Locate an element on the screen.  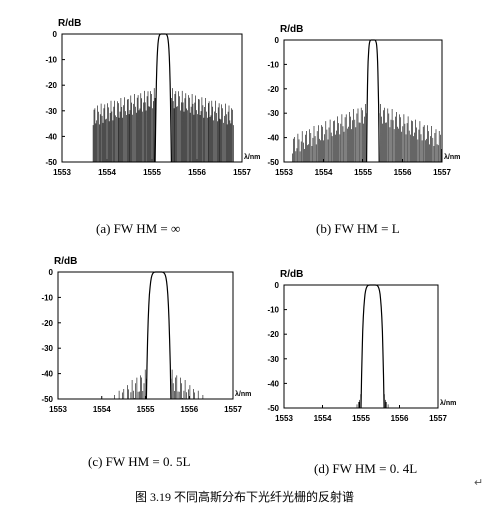
chart-d-caption: (d) FW HM = 0. 4L is located at coordinates (366, 468).